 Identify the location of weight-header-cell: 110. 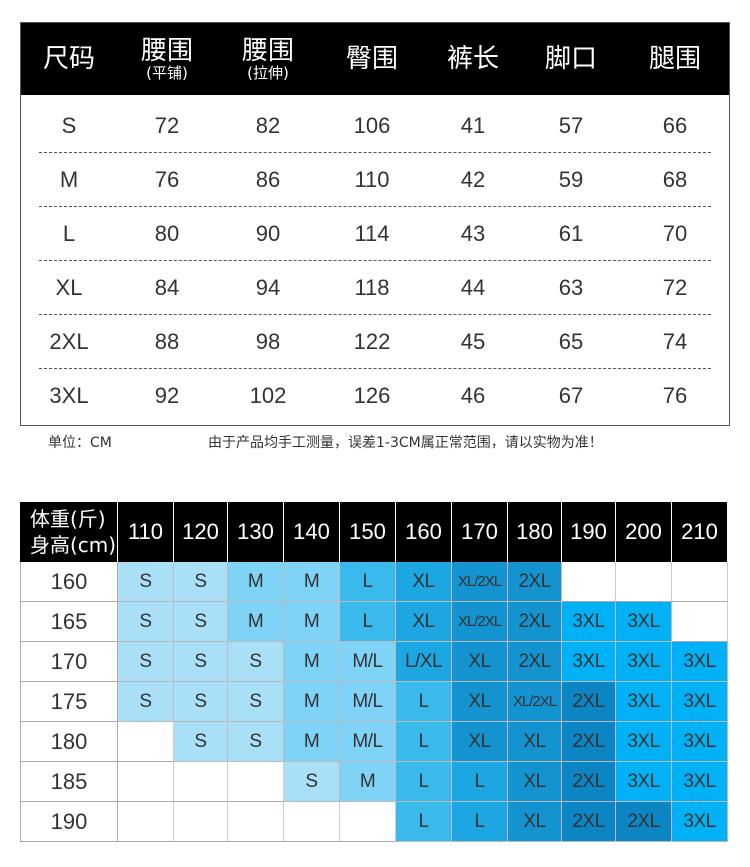
(146, 532).